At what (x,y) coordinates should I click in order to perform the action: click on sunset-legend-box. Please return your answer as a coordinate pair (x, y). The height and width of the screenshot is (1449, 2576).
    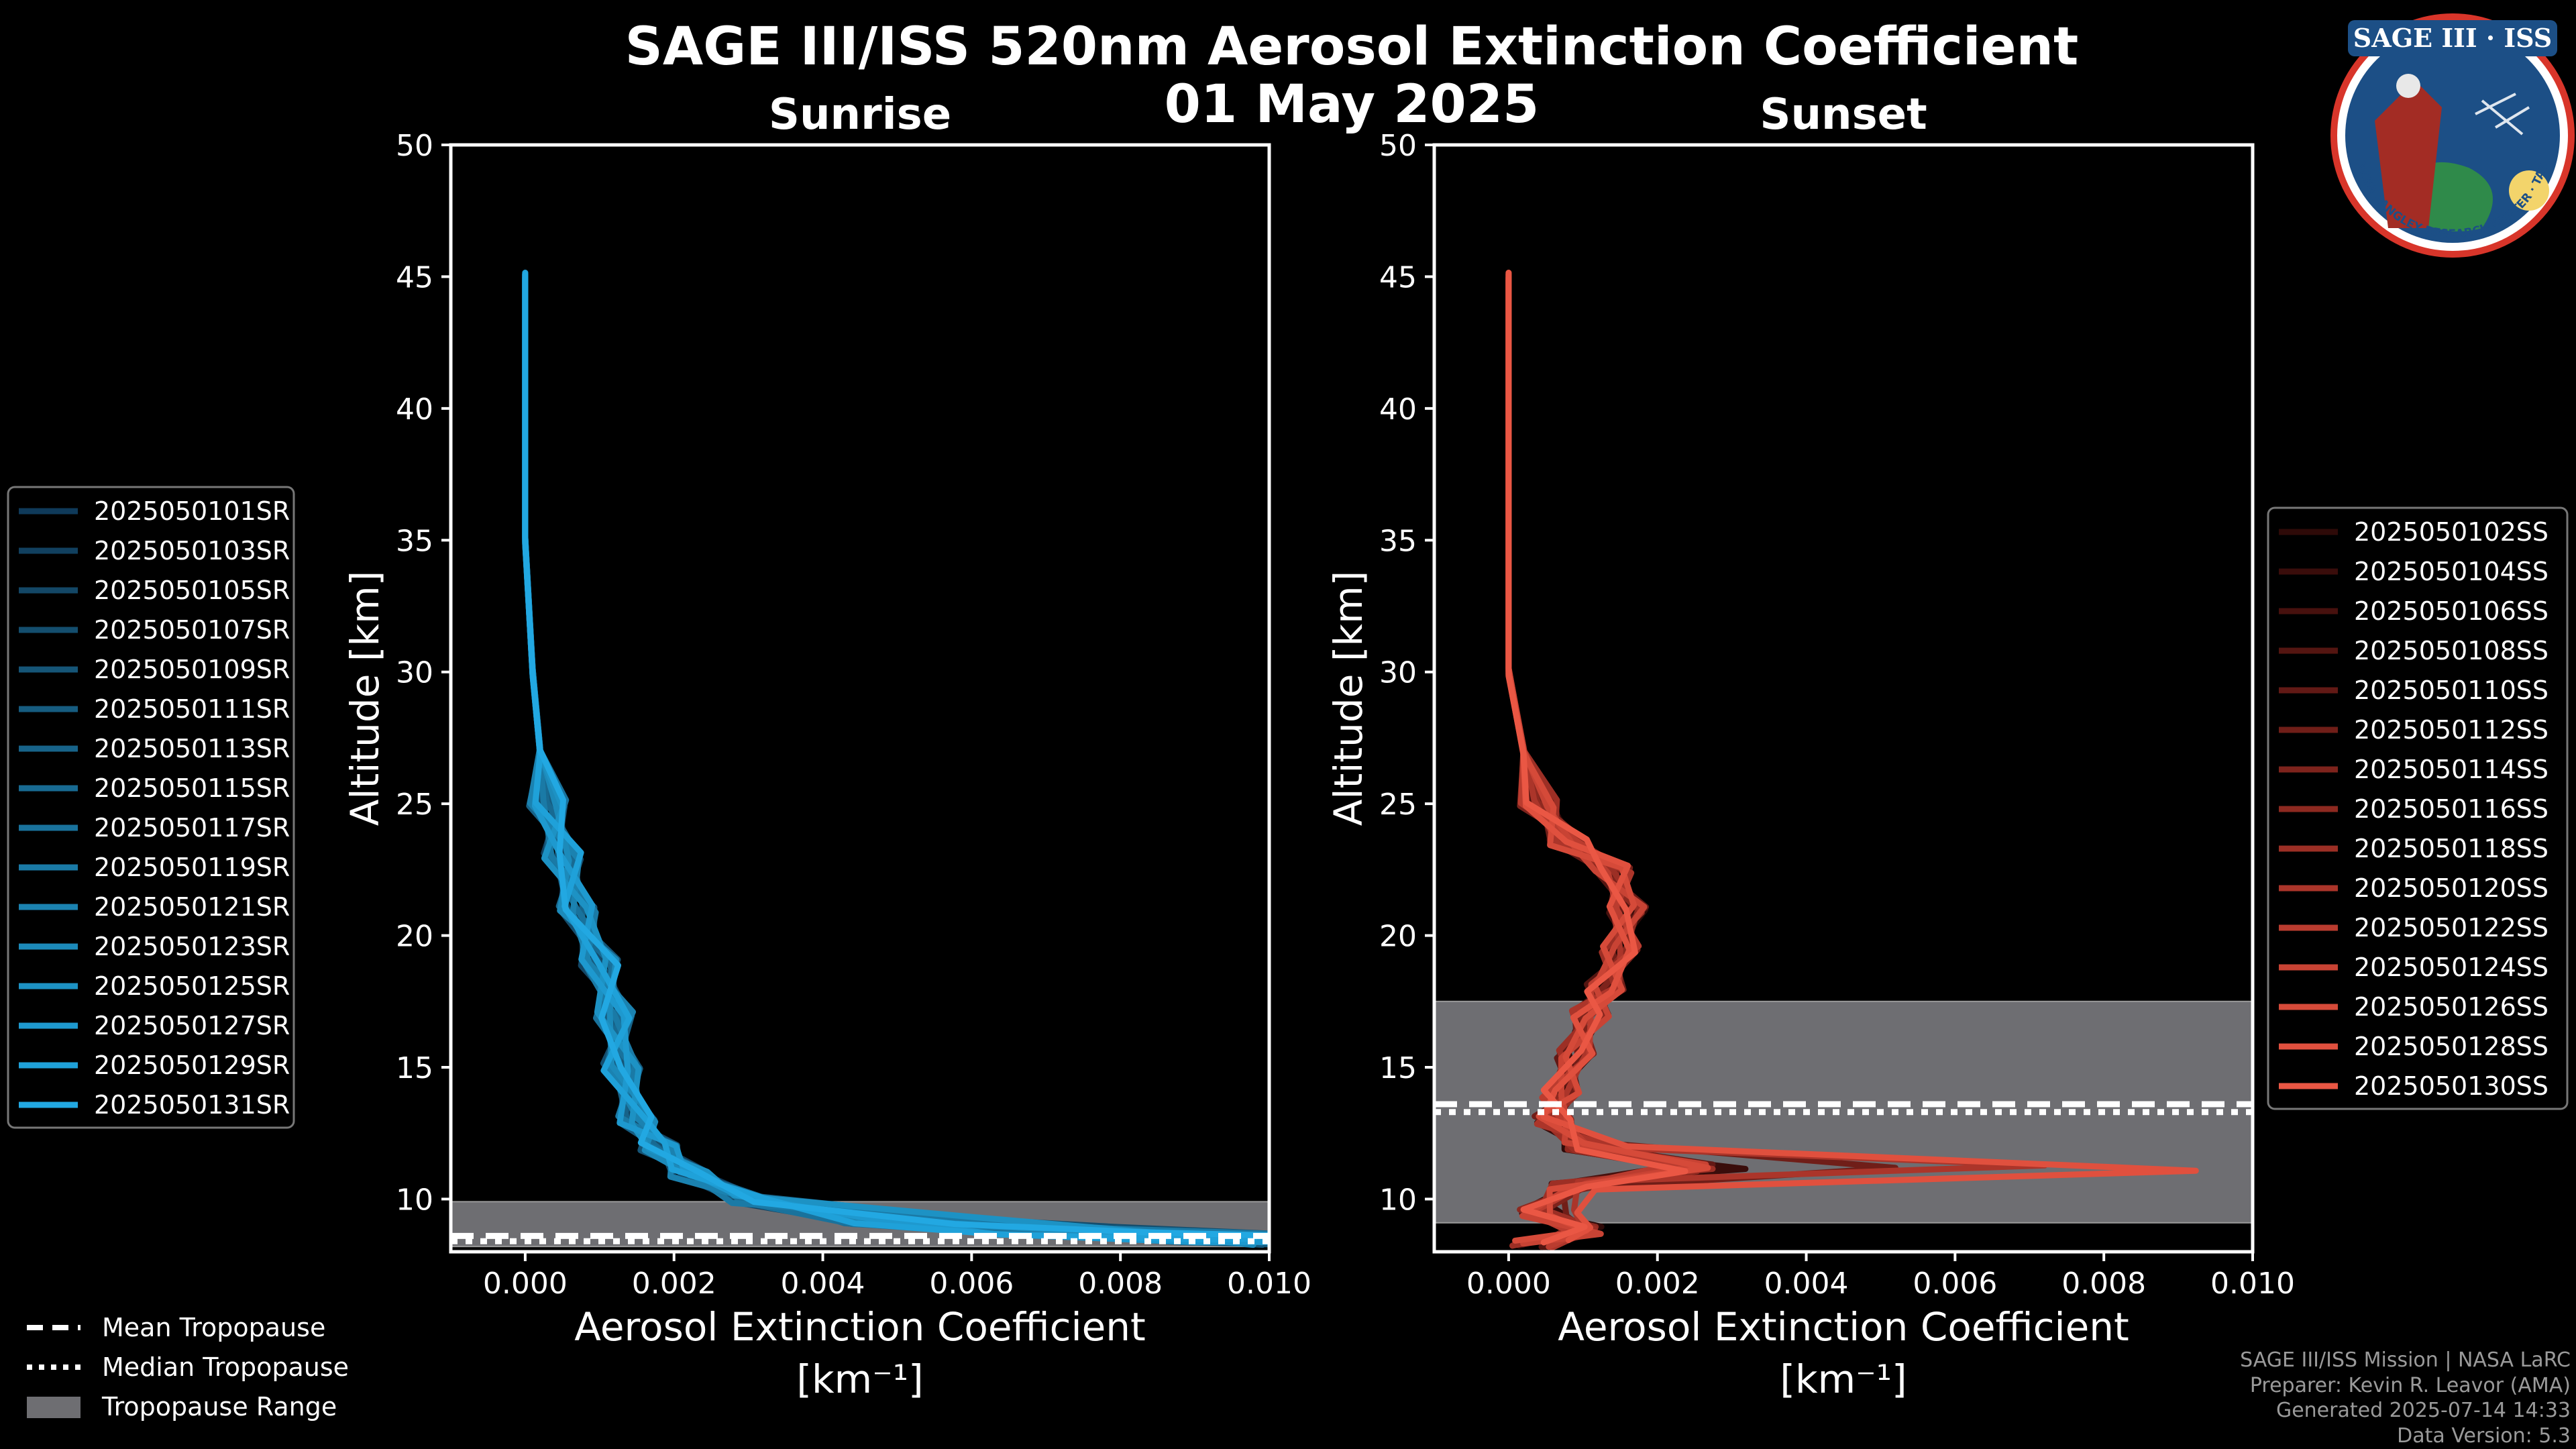
    Looking at the image, I should click on (2418, 808).